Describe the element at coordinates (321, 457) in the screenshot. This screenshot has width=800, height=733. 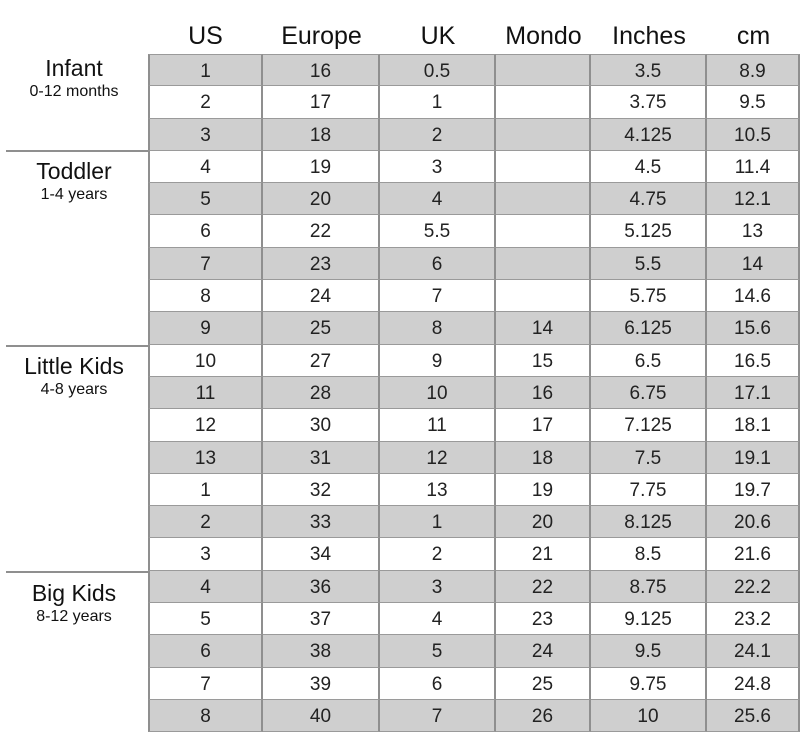
I see `cell-europe: 31` at that location.